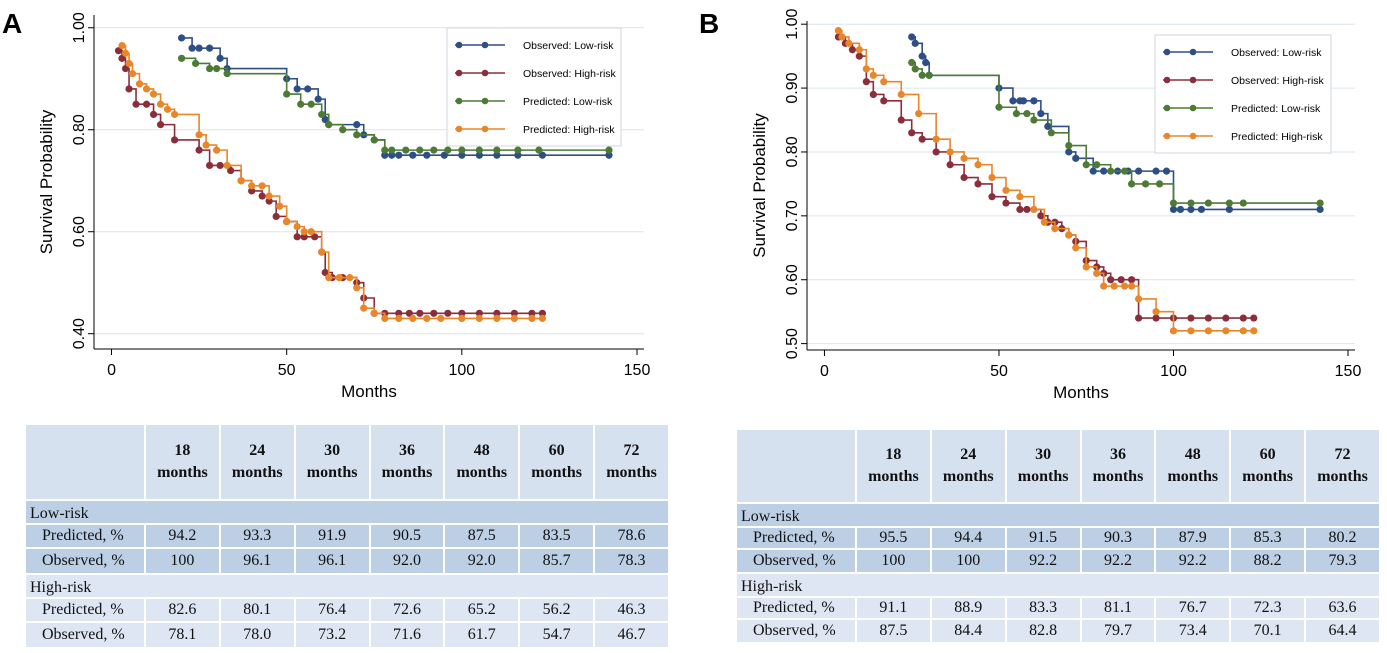  I want to click on table-cell: 90.3, so click(1118, 538).